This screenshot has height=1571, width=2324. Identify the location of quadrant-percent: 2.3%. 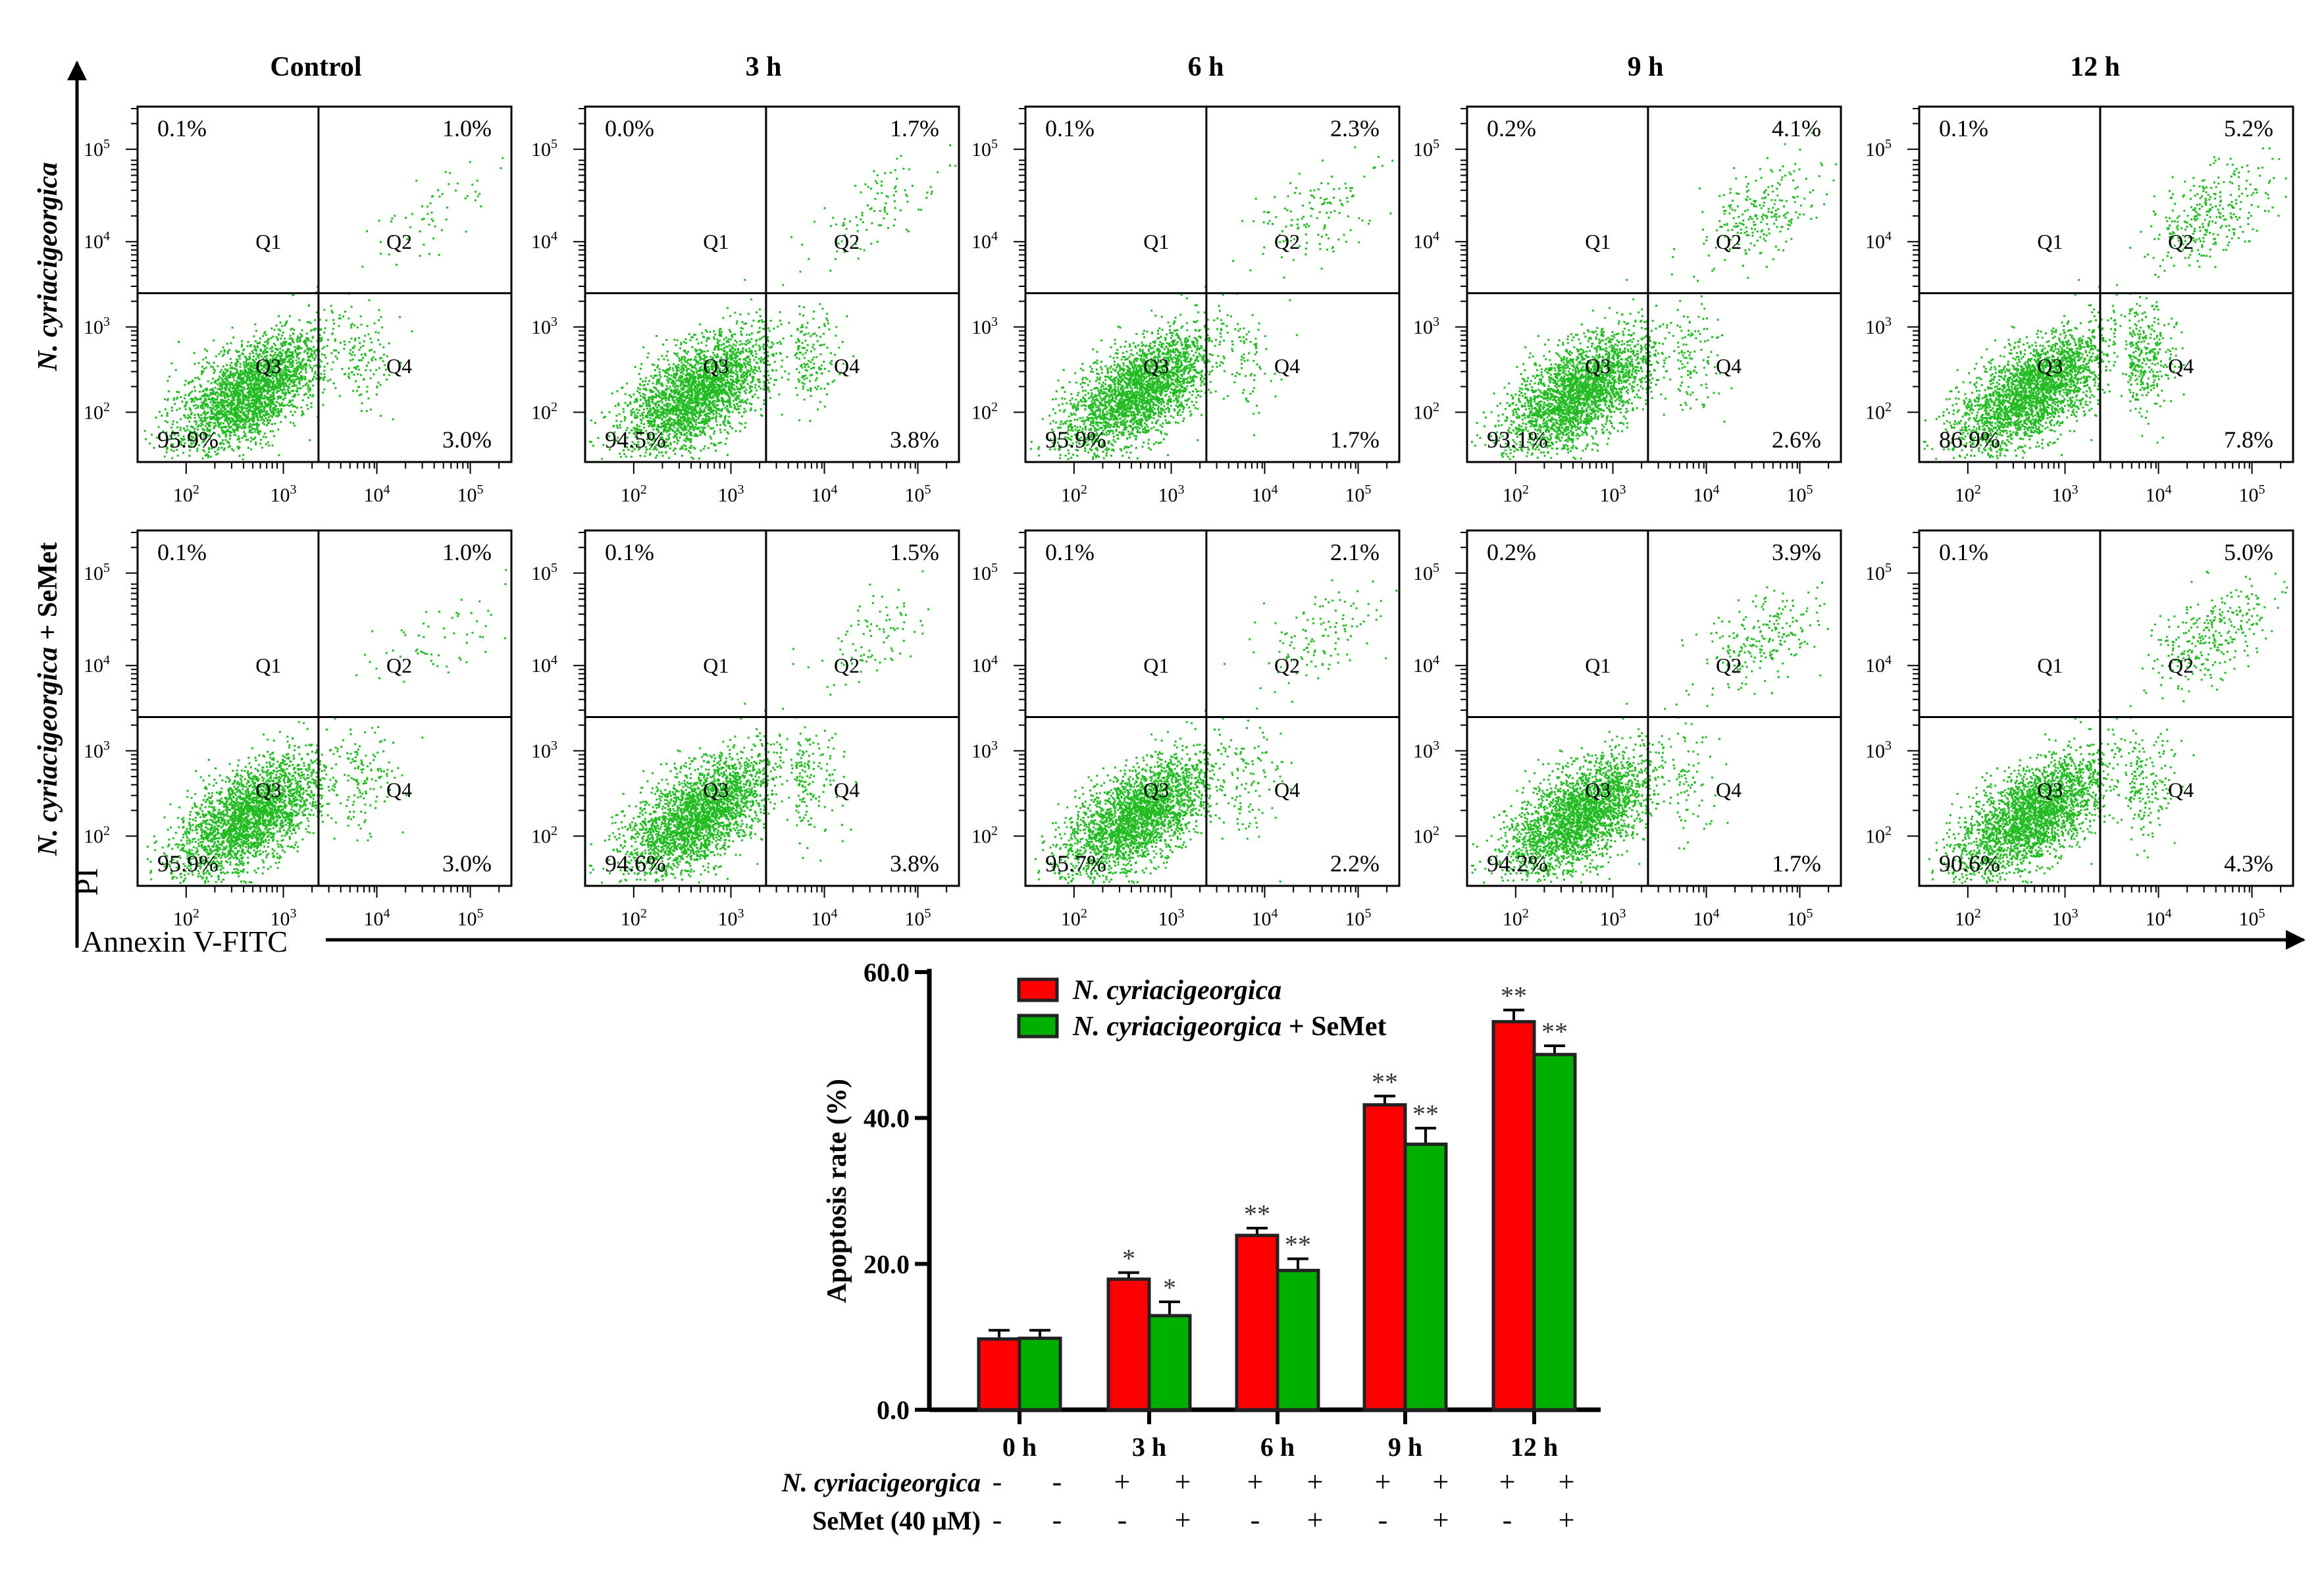
(1355, 128).